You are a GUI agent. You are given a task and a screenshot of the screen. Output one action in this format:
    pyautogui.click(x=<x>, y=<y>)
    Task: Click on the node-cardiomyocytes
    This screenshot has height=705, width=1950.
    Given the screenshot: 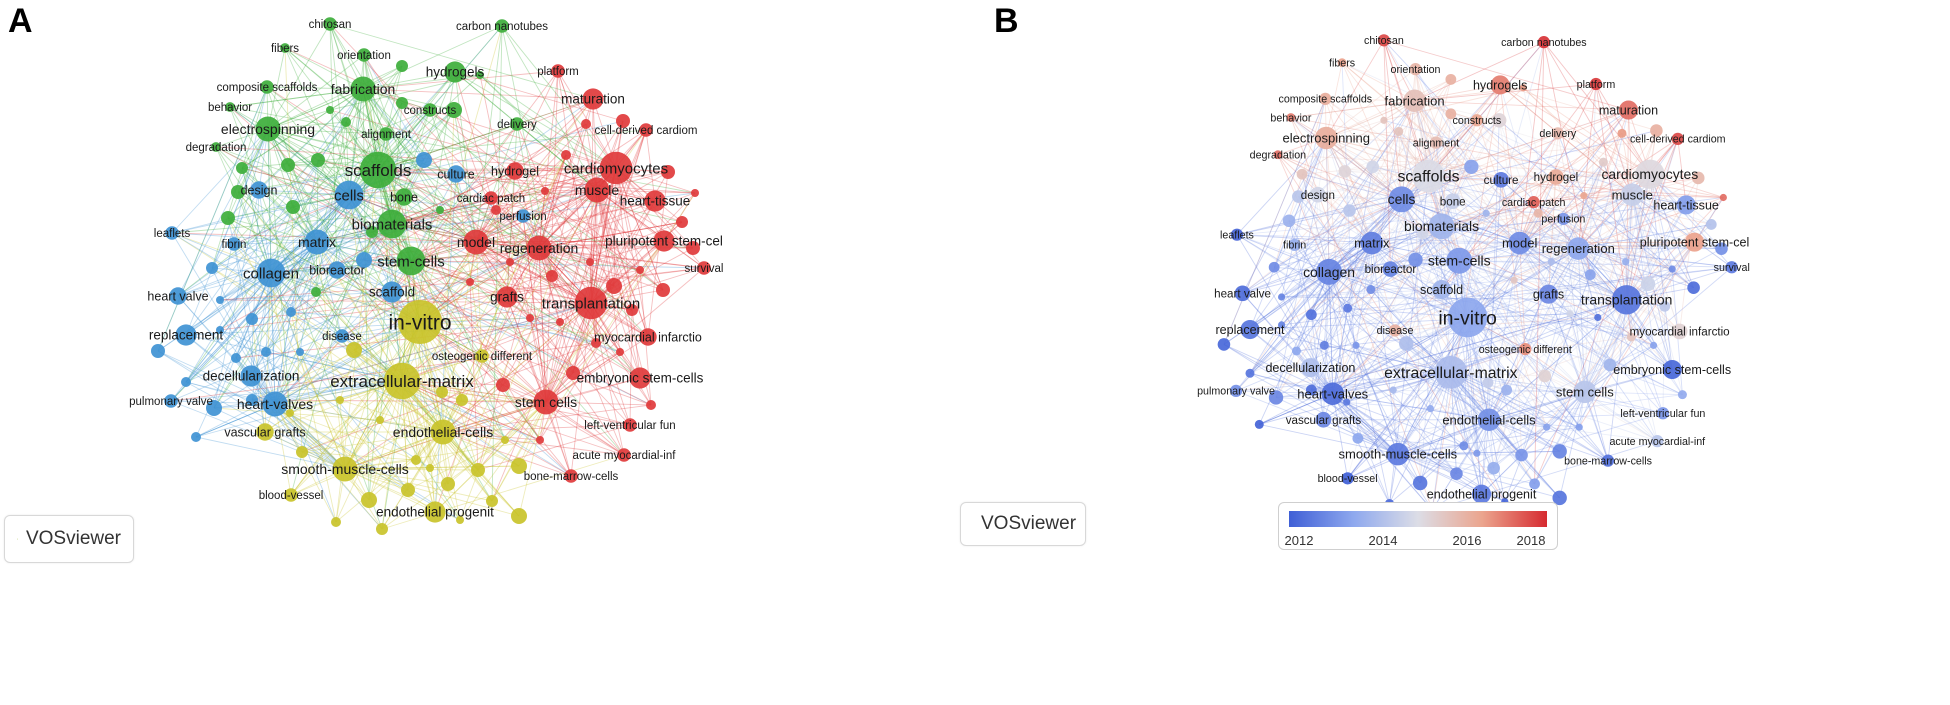 What is the action you would take?
    pyautogui.click(x=1650, y=174)
    